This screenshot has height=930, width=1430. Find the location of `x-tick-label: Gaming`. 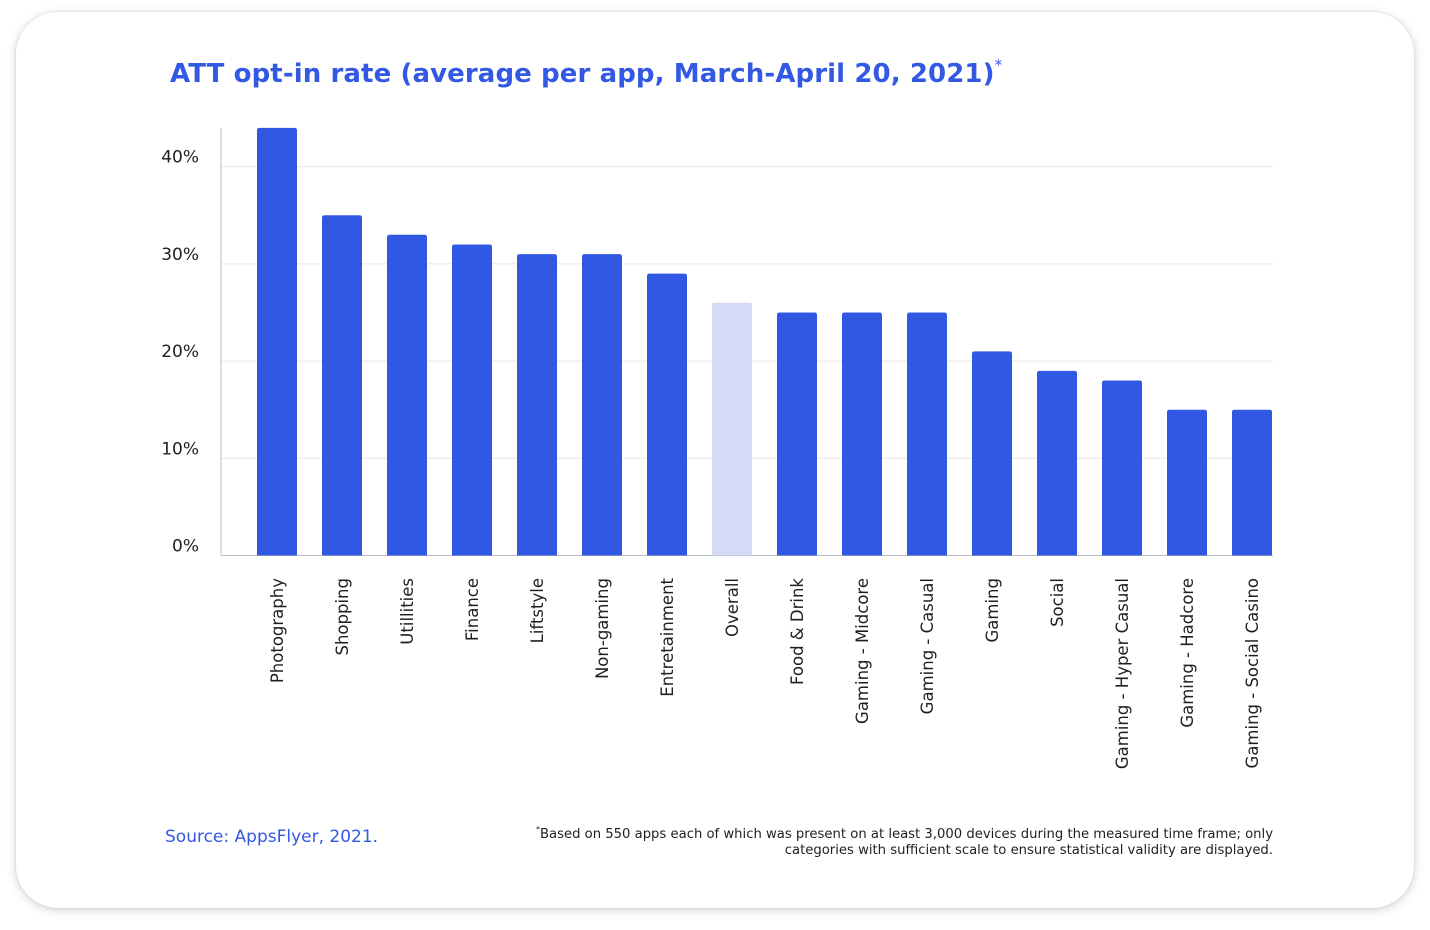

x-tick-label: Gaming is located at coordinates (992, 610).